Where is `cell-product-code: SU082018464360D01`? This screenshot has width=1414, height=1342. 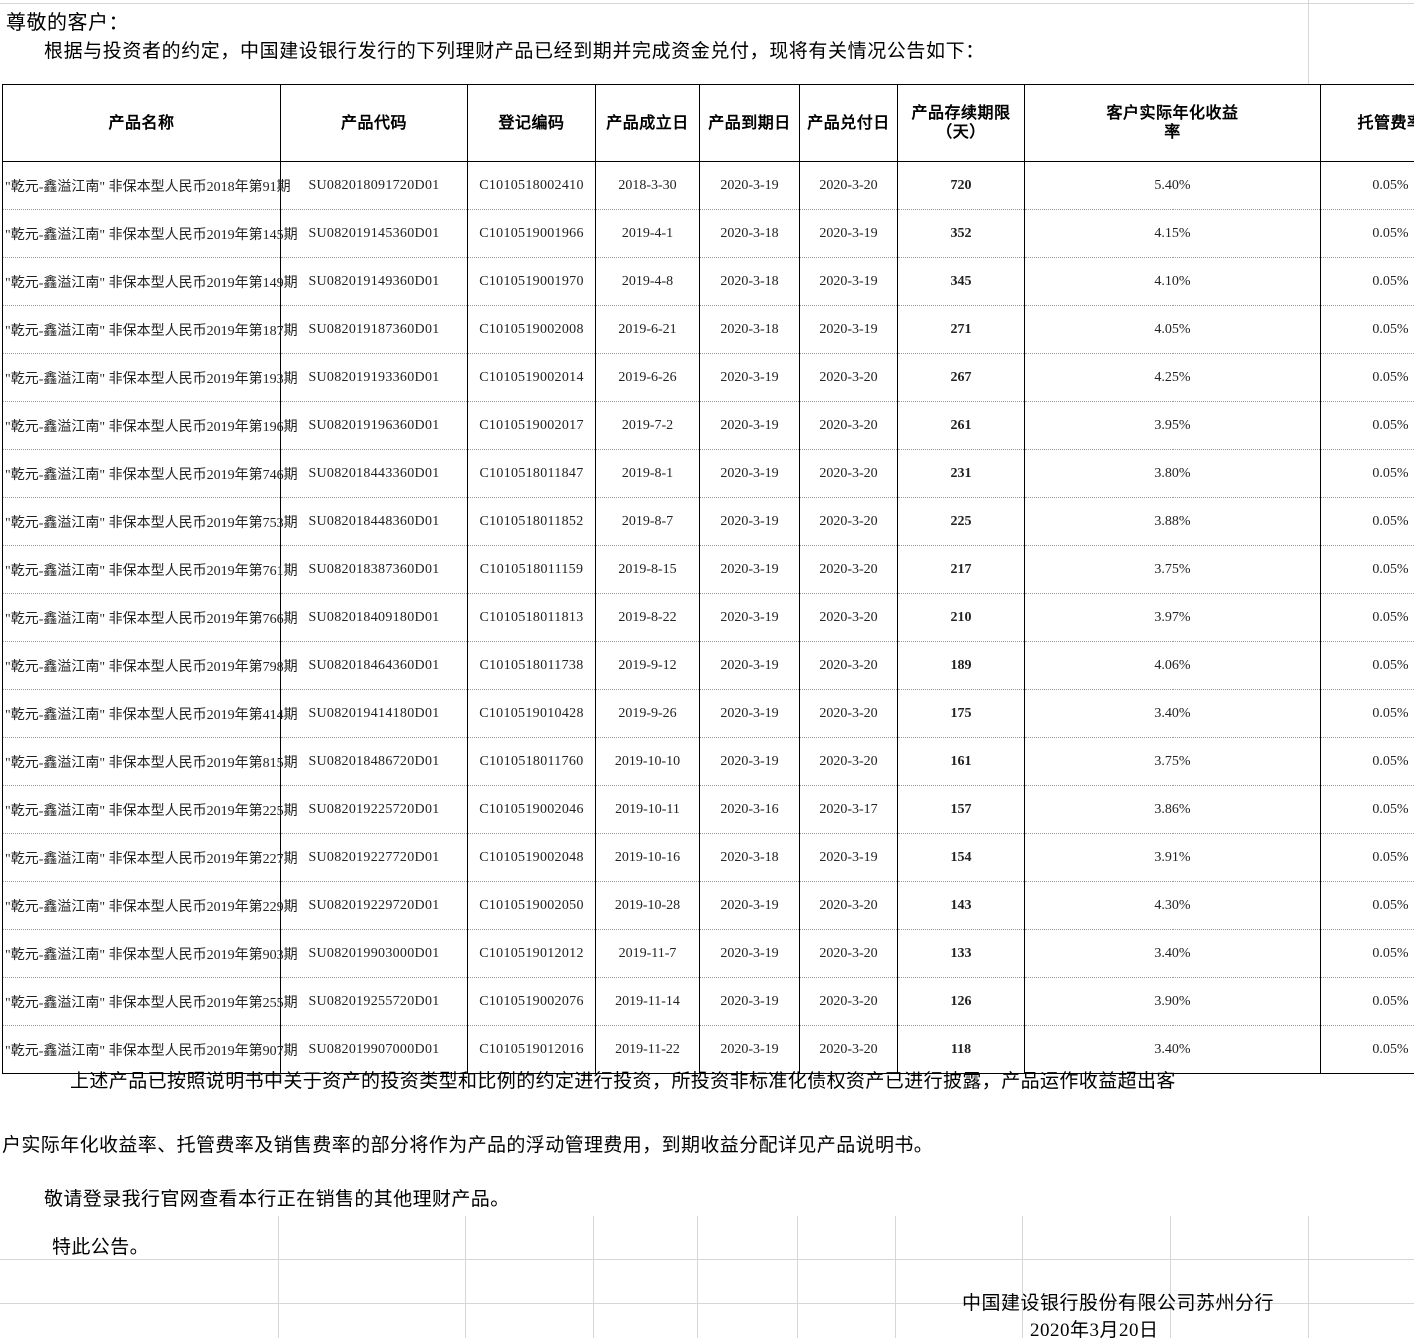
cell-product-code: SU082018464360D01 is located at coordinates (374, 666).